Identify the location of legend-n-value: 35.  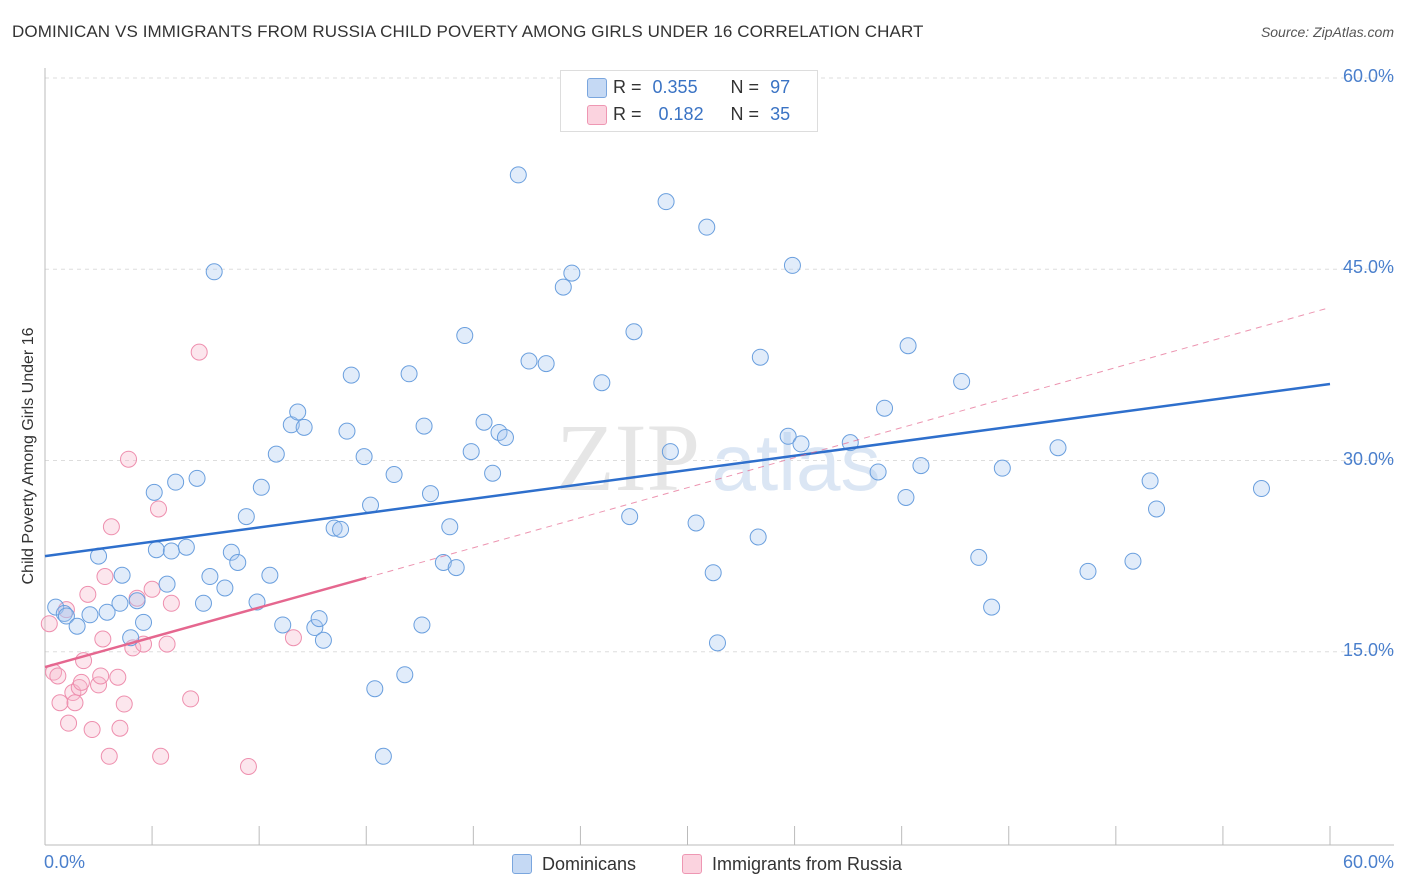
(780, 113).